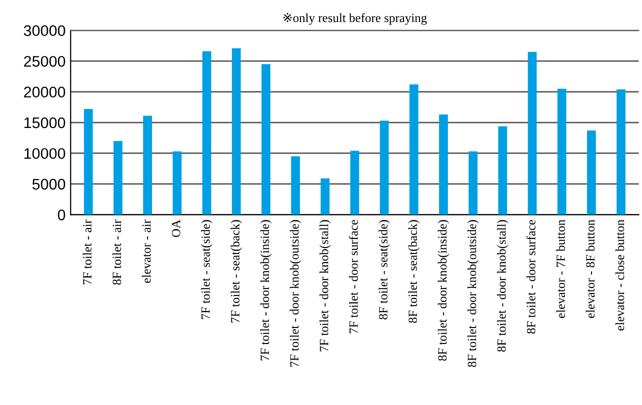  Describe the element at coordinates (45, 61) in the screenshot. I see `y-tick-label: 25000` at that location.